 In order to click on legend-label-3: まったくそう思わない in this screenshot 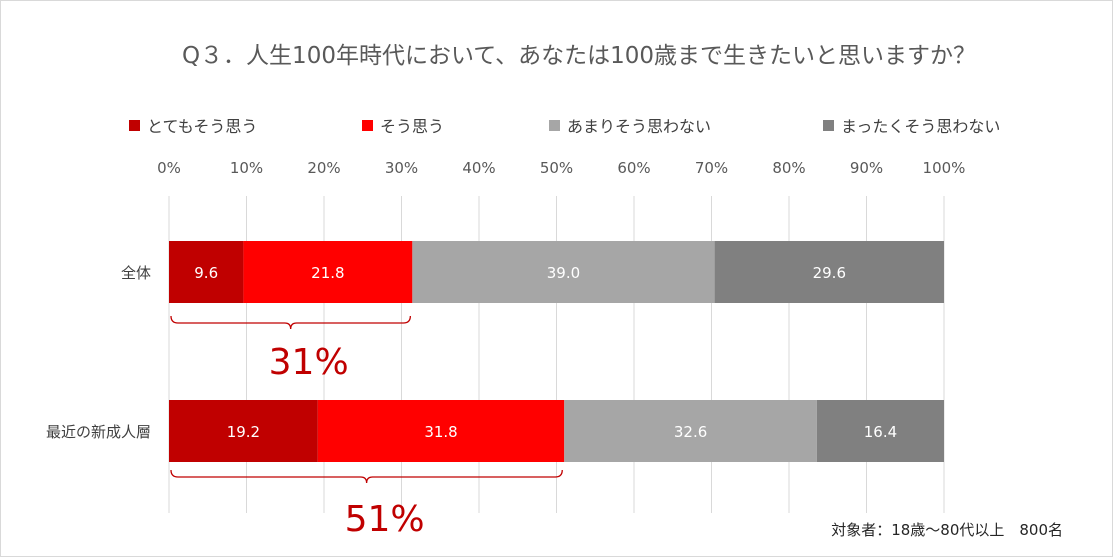, I will do `click(920, 126)`.